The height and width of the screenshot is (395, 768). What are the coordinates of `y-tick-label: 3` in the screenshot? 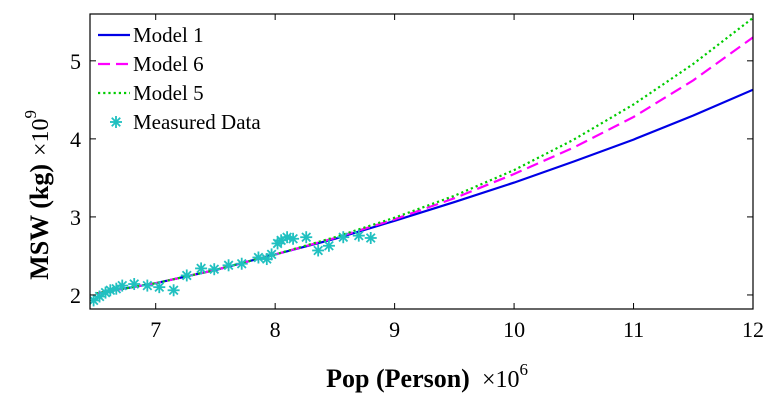 It's located at (75, 217).